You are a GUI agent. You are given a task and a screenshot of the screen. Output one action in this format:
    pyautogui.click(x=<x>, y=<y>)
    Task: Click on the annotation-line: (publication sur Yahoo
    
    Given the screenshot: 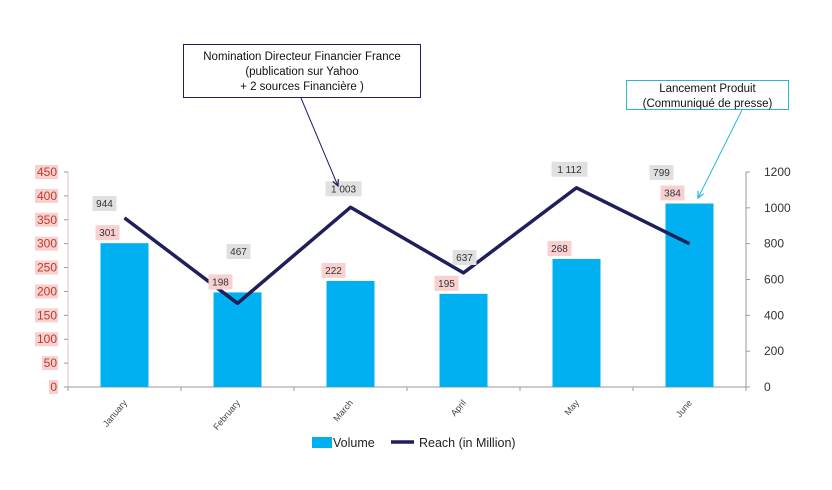 What is the action you would take?
    pyautogui.click(x=302, y=71)
    